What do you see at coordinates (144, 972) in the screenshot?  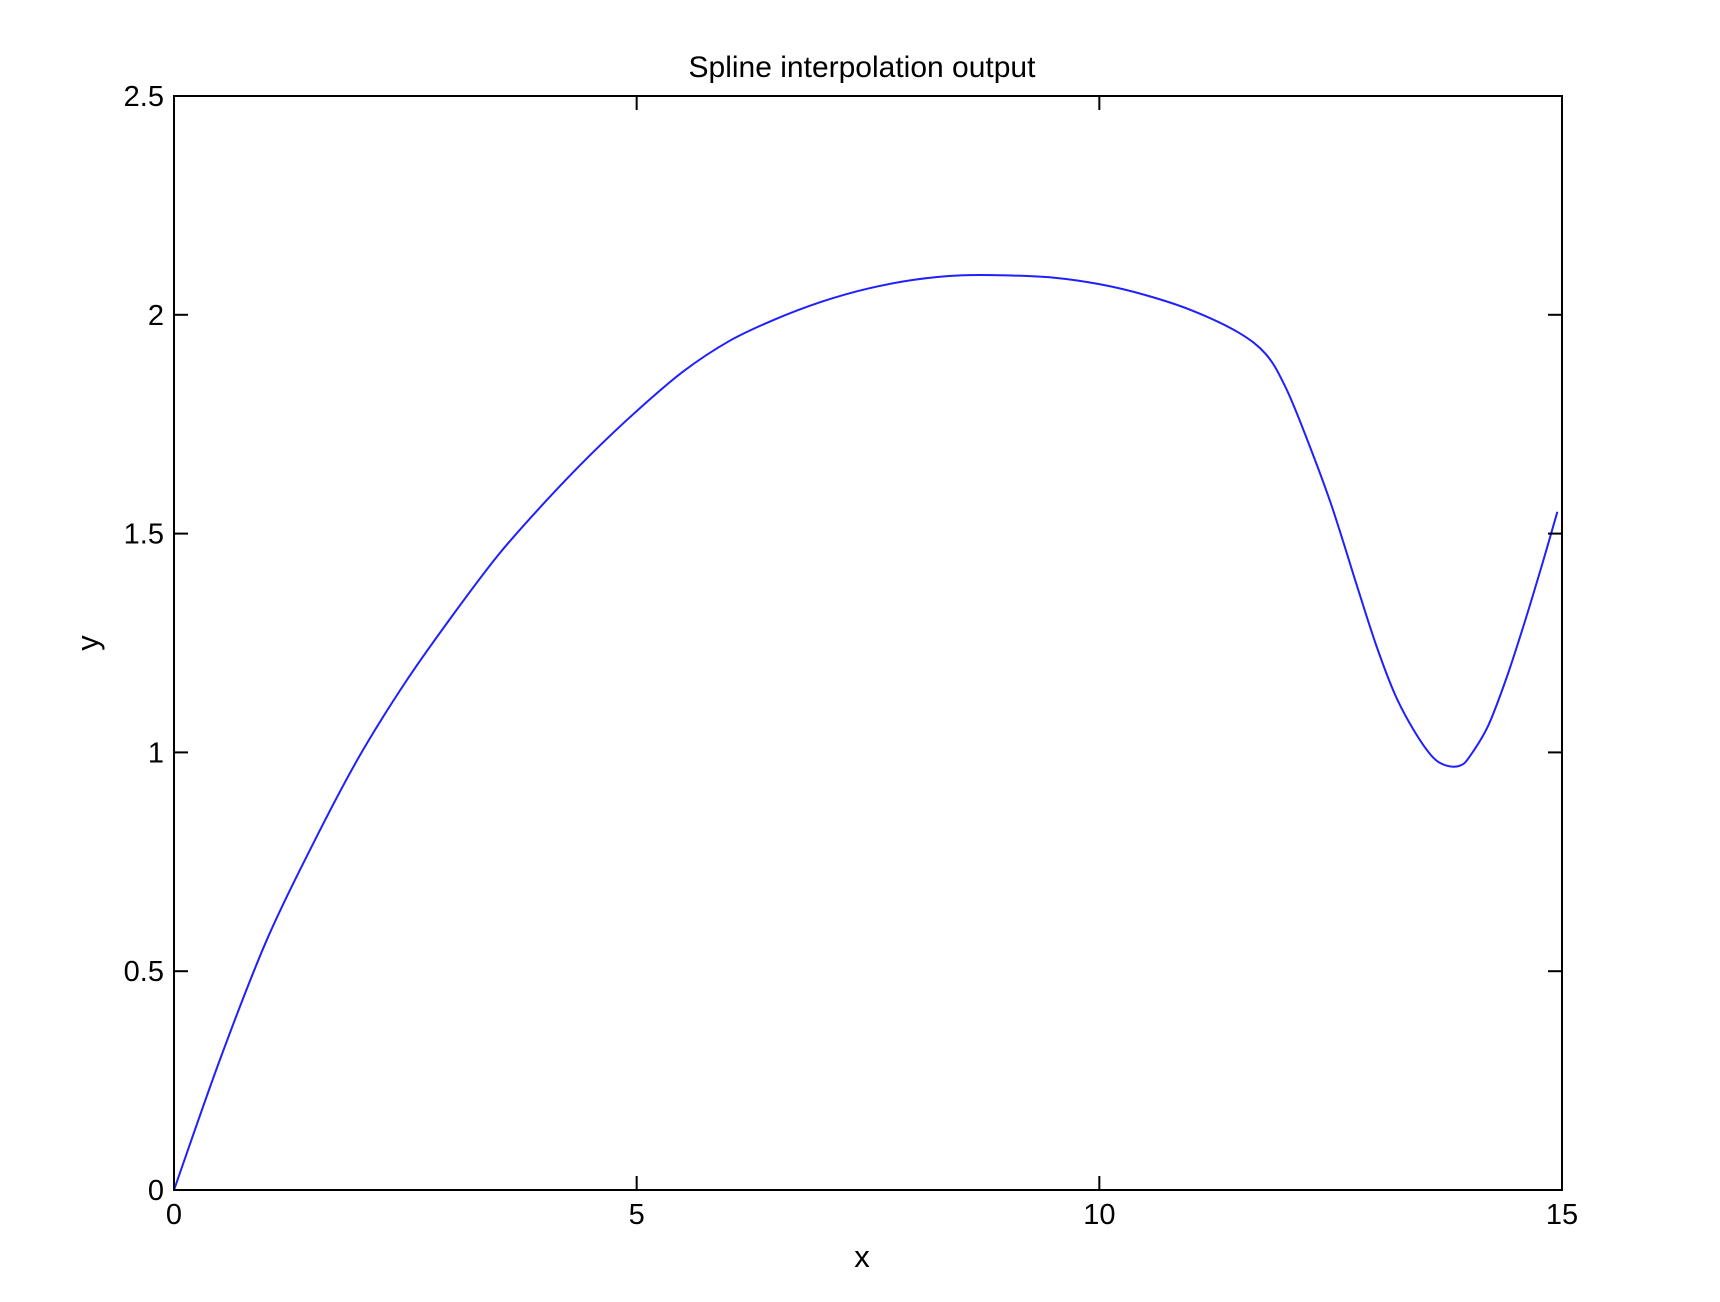 I see `y-tick-label: 0.5` at bounding box center [144, 972].